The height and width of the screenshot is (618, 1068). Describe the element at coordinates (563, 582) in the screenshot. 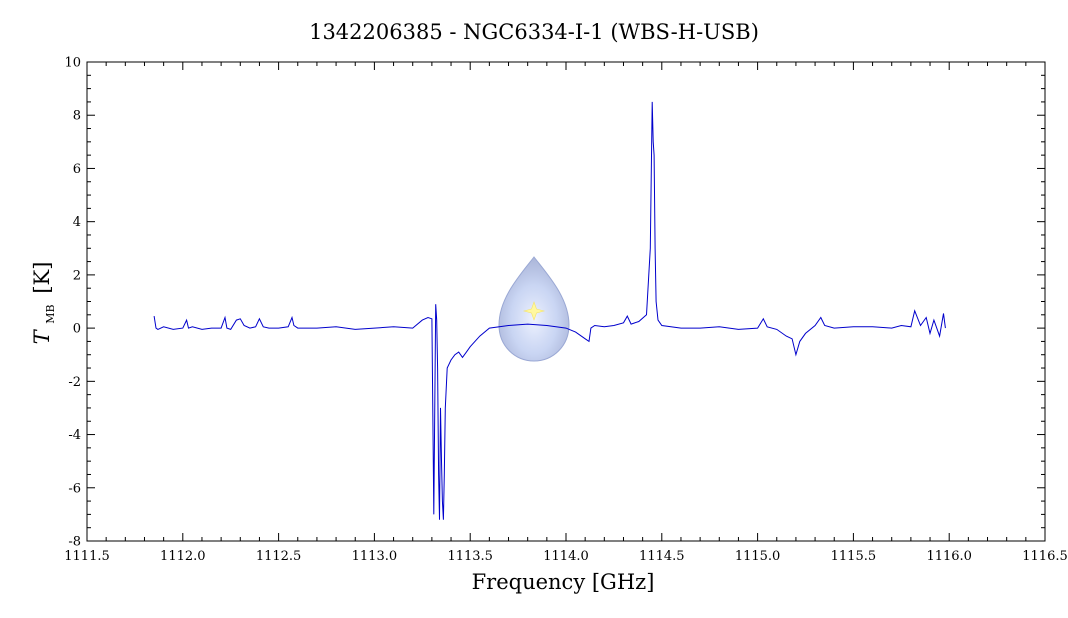

I see `x-axis-label: Frequency [GHz]` at that location.